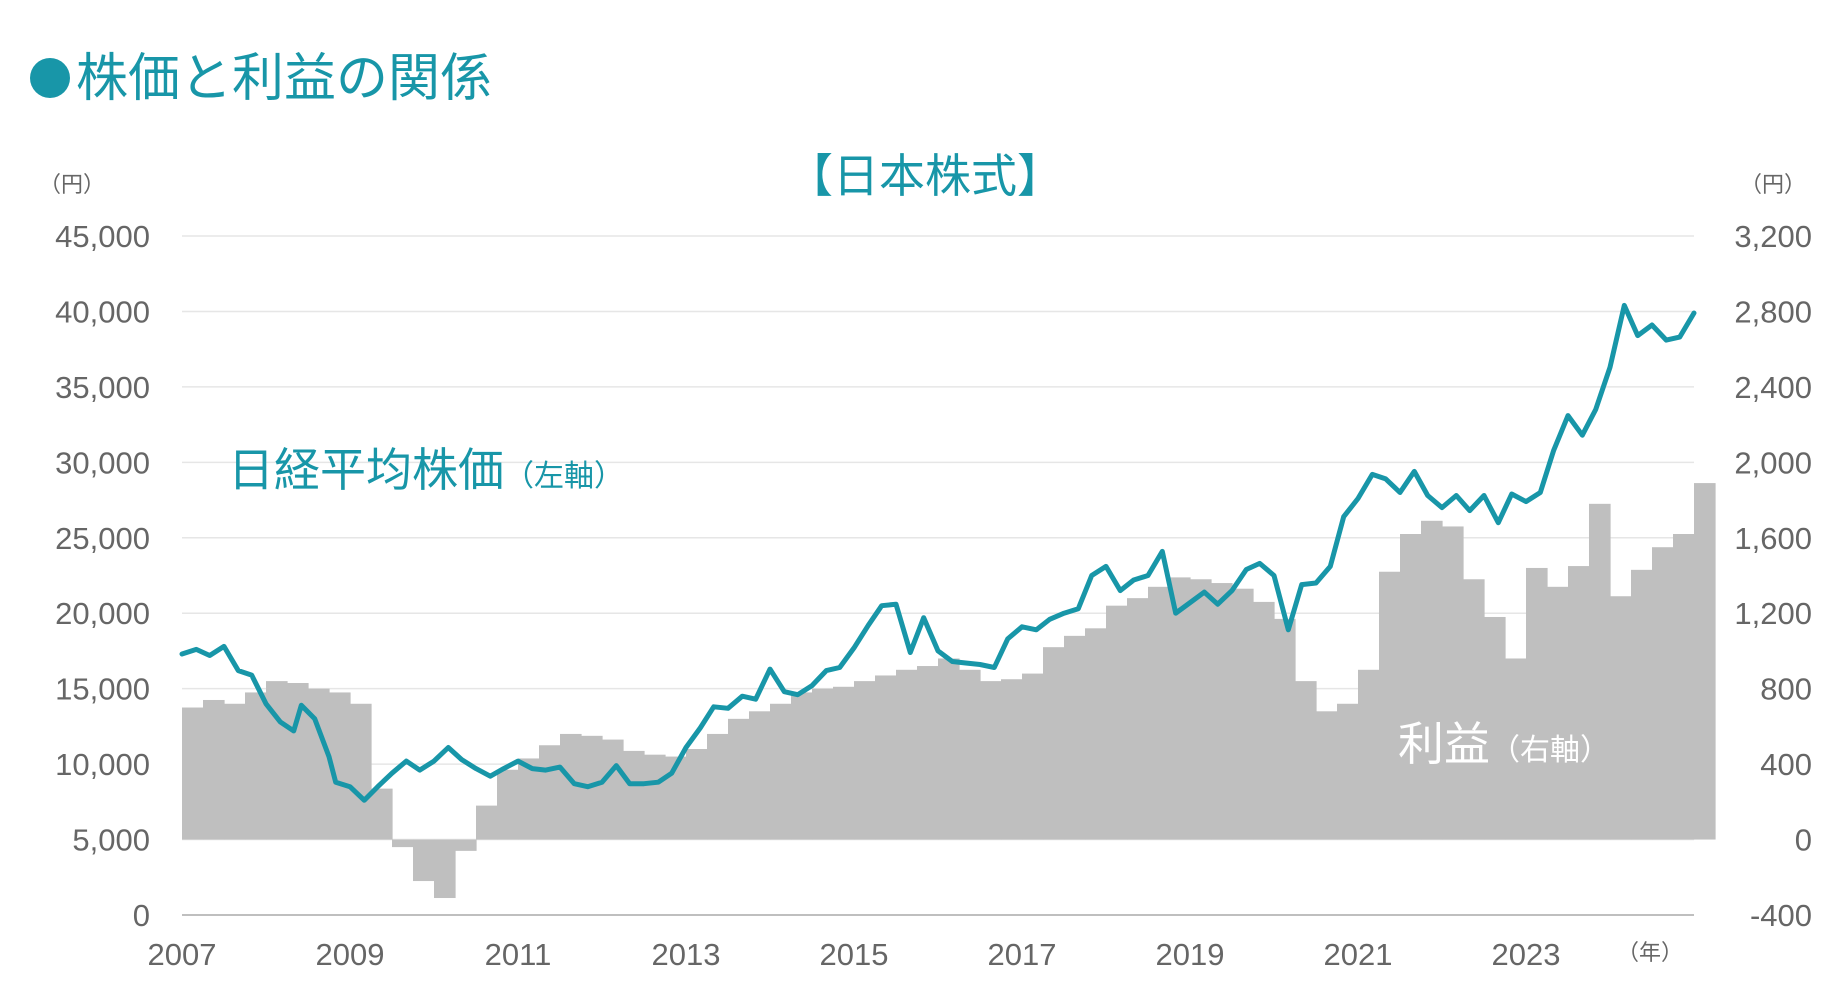 The height and width of the screenshot is (1000, 1827). What do you see at coordinates (1773, 613) in the screenshot?
I see `right-tick-label: 1,200` at bounding box center [1773, 613].